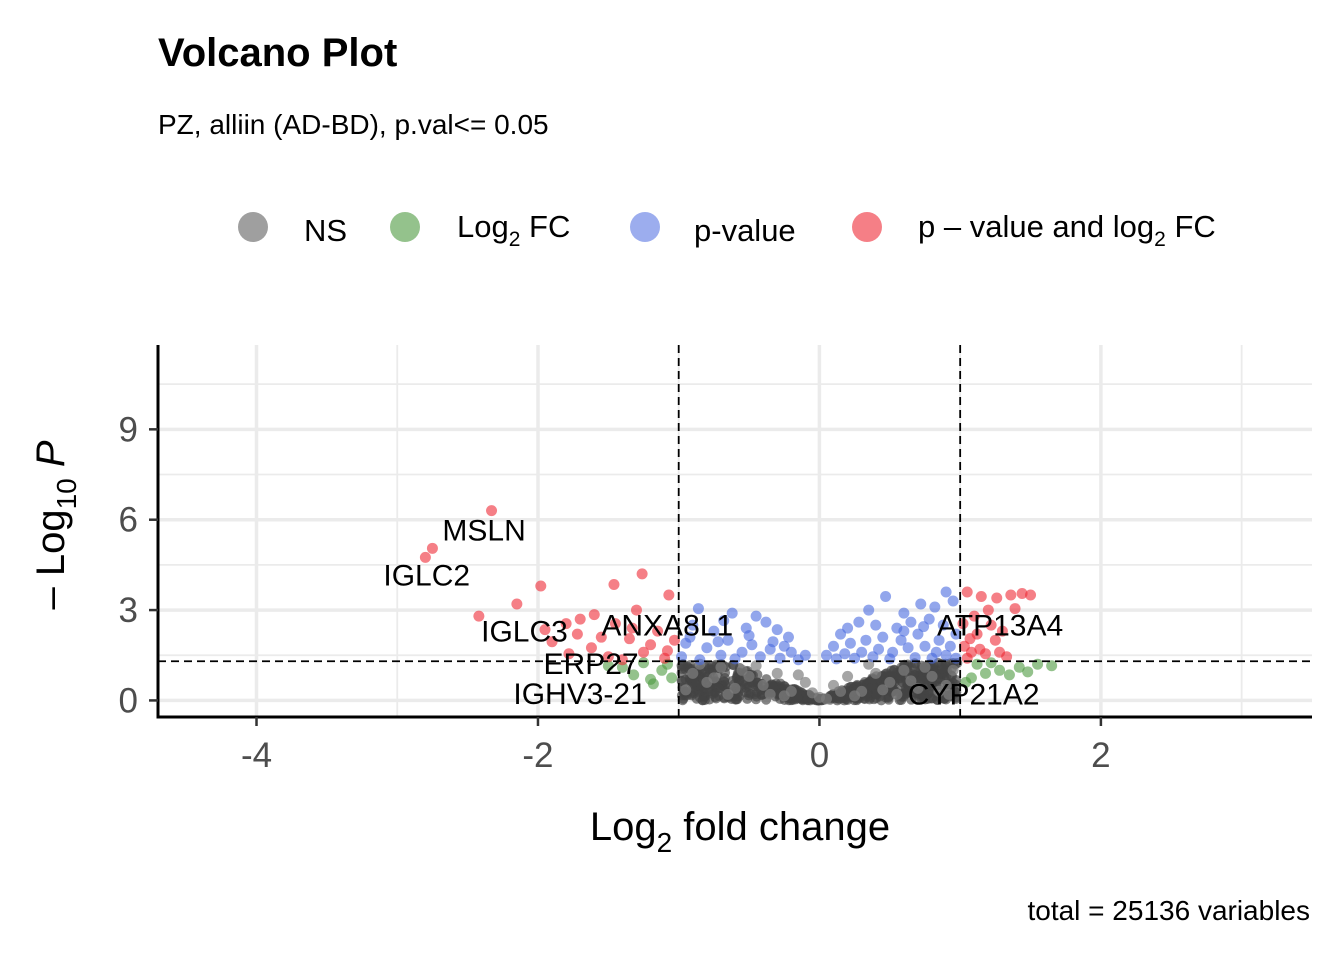 The image size is (1344, 960). I want to click on legend-key-p, so click(645, 227).